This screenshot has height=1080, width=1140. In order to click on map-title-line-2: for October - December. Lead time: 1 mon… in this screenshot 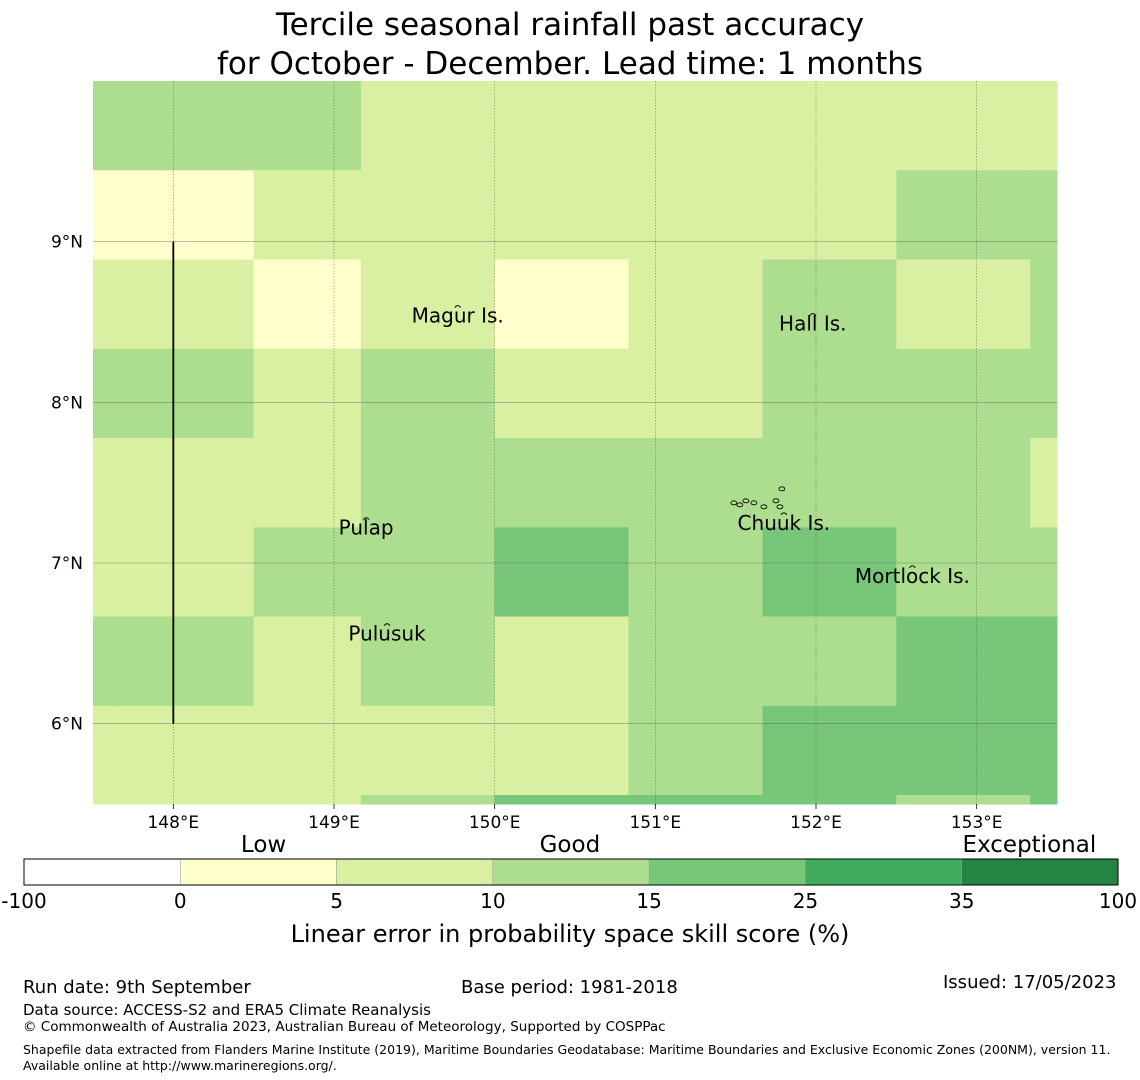, I will do `click(570, 64)`.